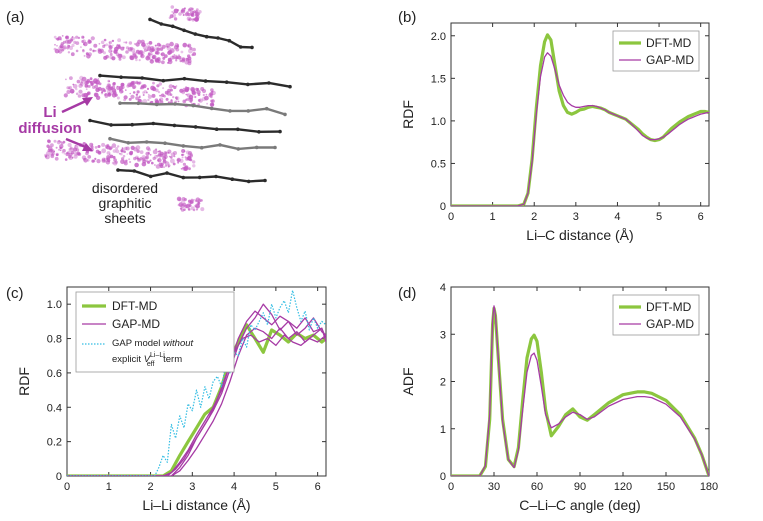 The width and height of the screenshot is (763, 521). Describe the element at coordinates (125, 203) in the screenshot. I see `sheets-annotation: disordered graphitic sheets` at that location.